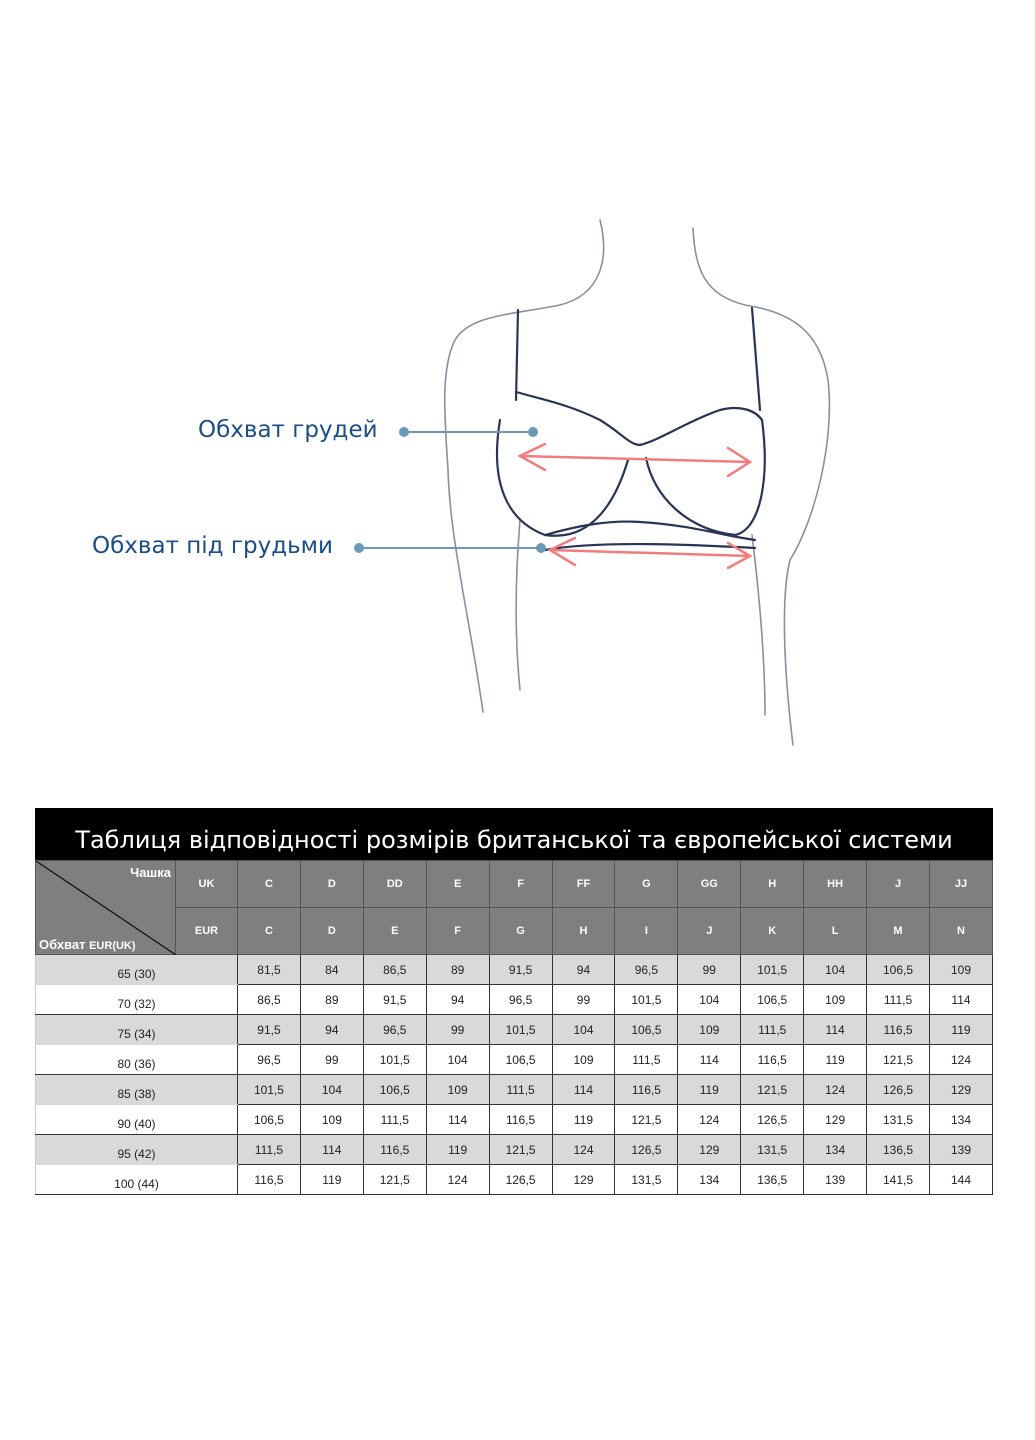 This screenshot has width=1035, height=1440. I want to click on bust-value-cell: 131,5, so click(898, 1119).